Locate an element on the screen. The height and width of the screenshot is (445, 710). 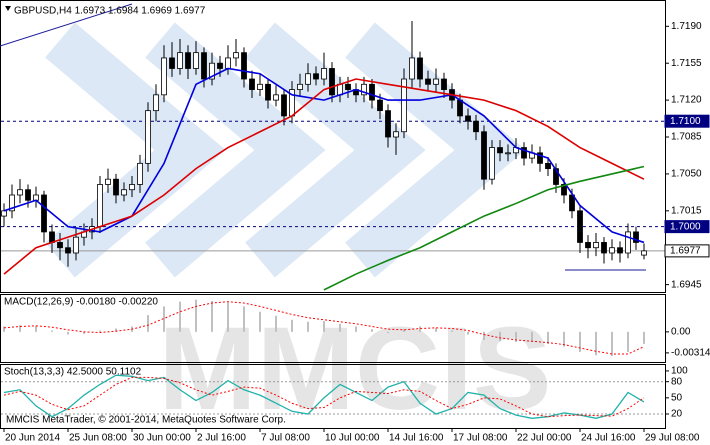
price-box-label: 1.7100 is located at coordinates (685, 121).